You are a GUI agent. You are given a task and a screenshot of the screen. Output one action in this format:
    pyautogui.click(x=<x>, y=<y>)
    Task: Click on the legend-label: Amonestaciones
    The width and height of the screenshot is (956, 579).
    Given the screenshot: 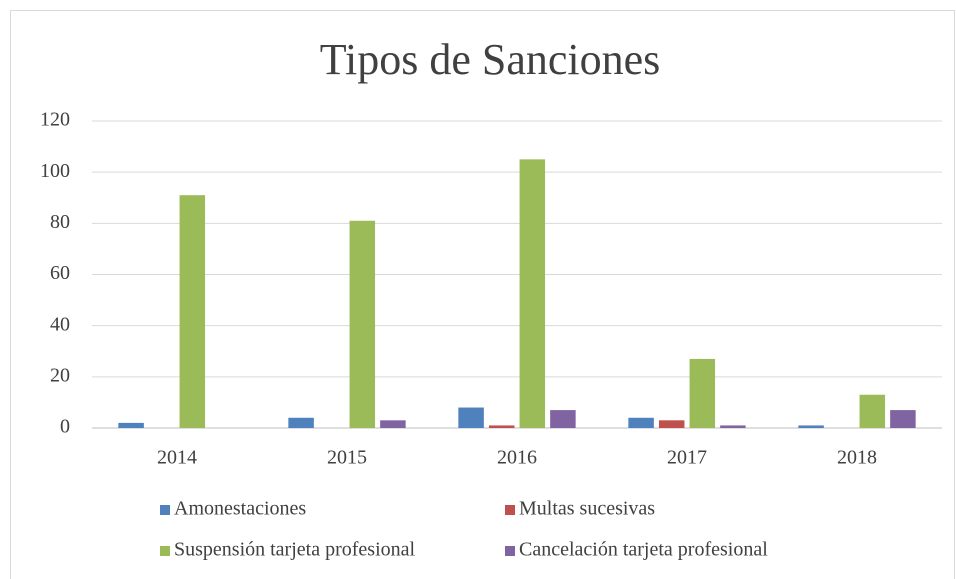 What is the action you would take?
    pyautogui.click(x=240, y=509)
    